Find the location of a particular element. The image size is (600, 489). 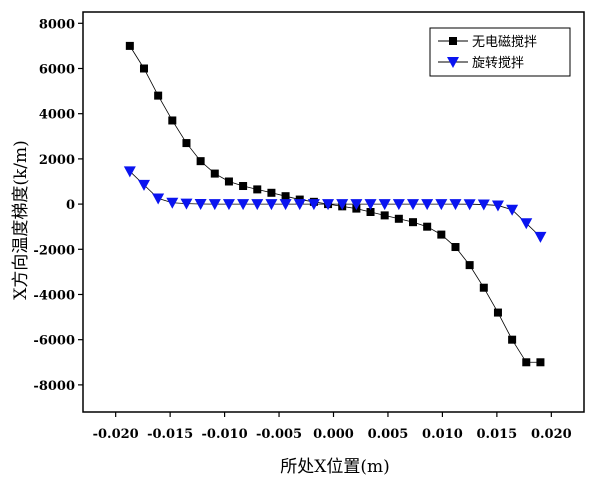

x-tick-label: -0.015 is located at coordinates (170, 434).